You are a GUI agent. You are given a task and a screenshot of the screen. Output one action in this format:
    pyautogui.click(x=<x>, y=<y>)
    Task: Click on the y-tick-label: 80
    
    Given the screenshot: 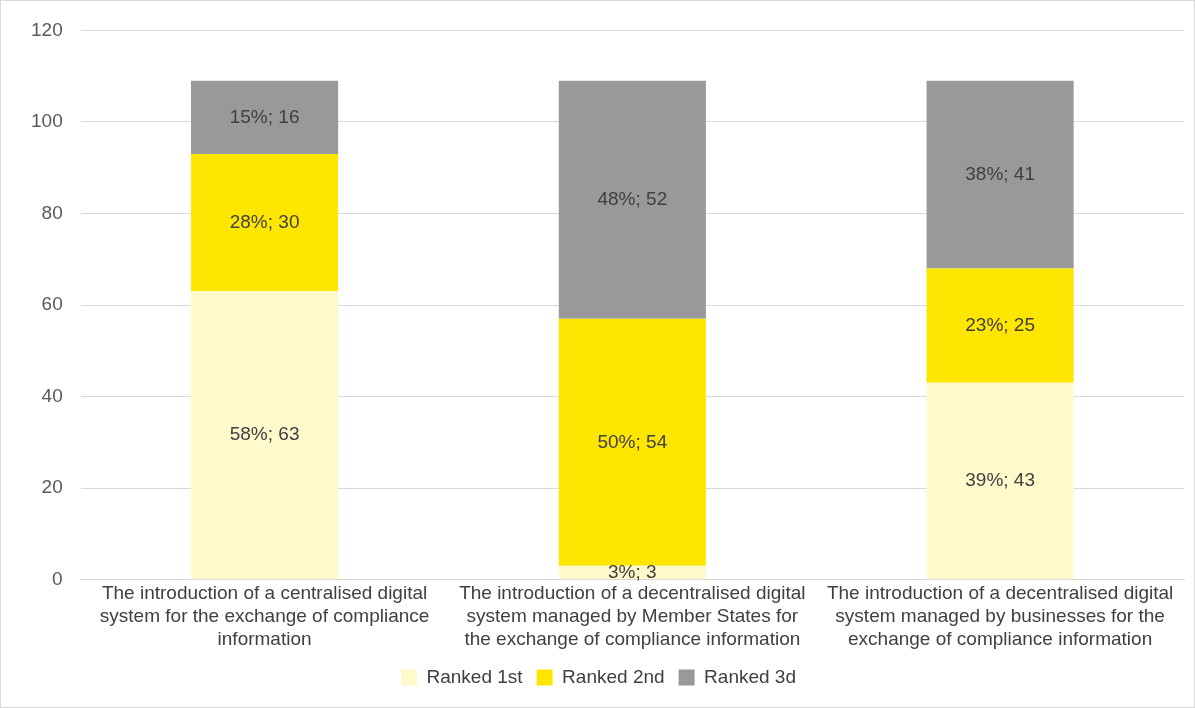 What is the action you would take?
    pyautogui.click(x=52, y=212)
    